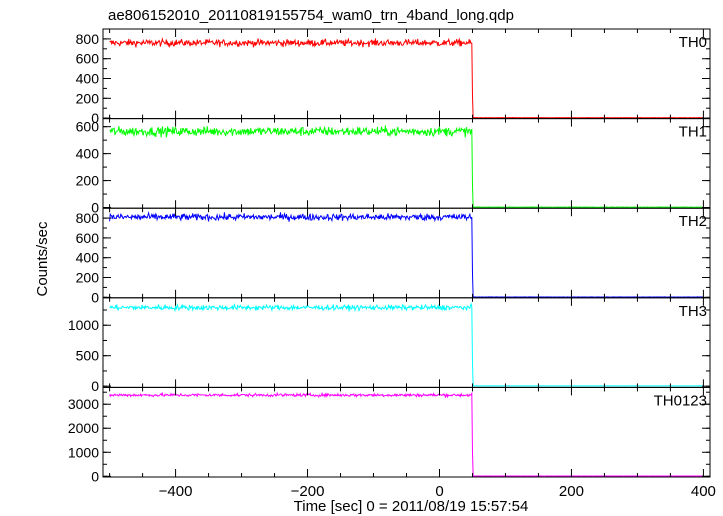  I want to click on series-line-th1, so click(406, 166).